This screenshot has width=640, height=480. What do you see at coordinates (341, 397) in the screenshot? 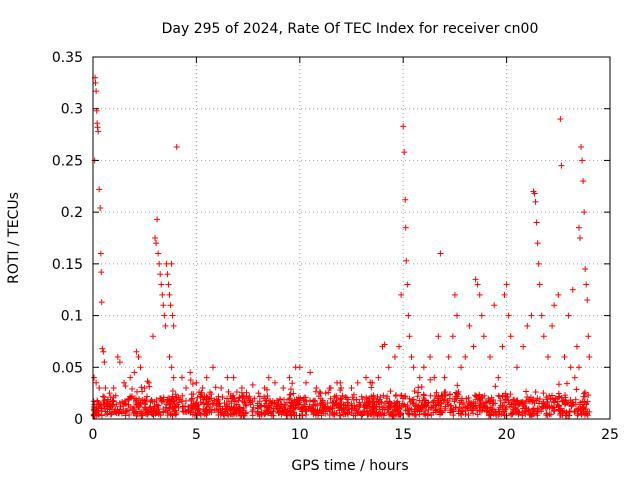
I see `low-roti-cloud` at bounding box center [341, 397].